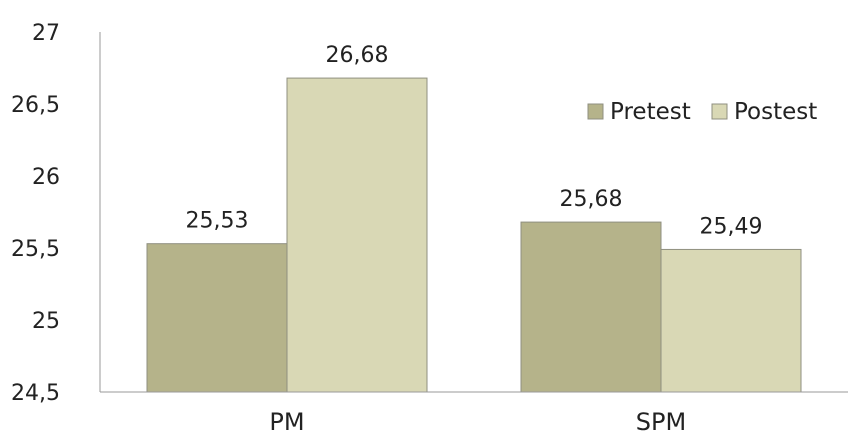  What do you see at coordinates (719, 111) in the screenshot?
I see `legend-swatch-postest` at bounding box center [719, 111].